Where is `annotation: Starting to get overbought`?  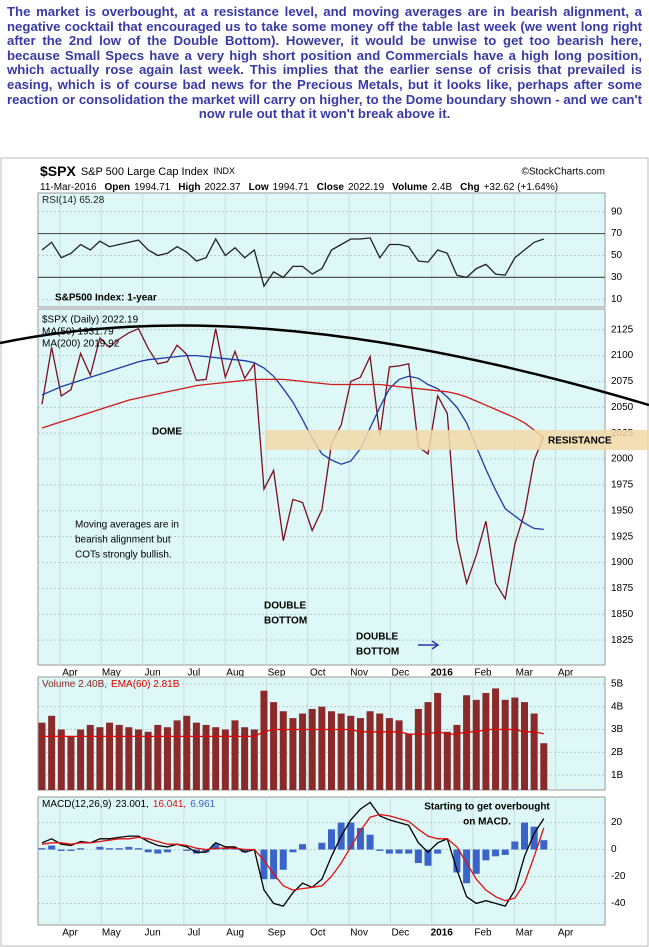
annotation: Starting to get overbought is located at coordinates (487, 807).